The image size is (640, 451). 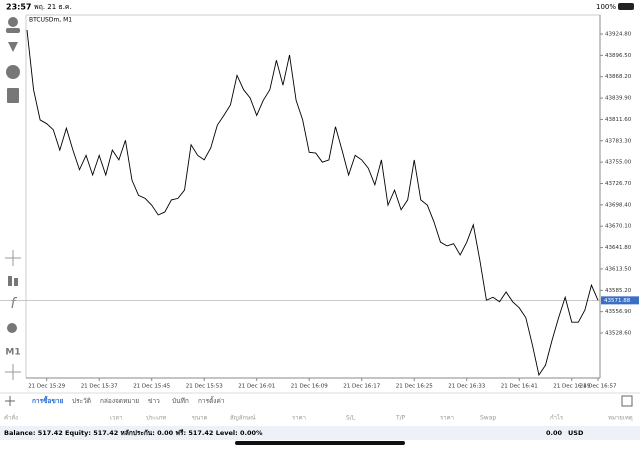 I want to click on candles-icon, so click(x=10, y=281).